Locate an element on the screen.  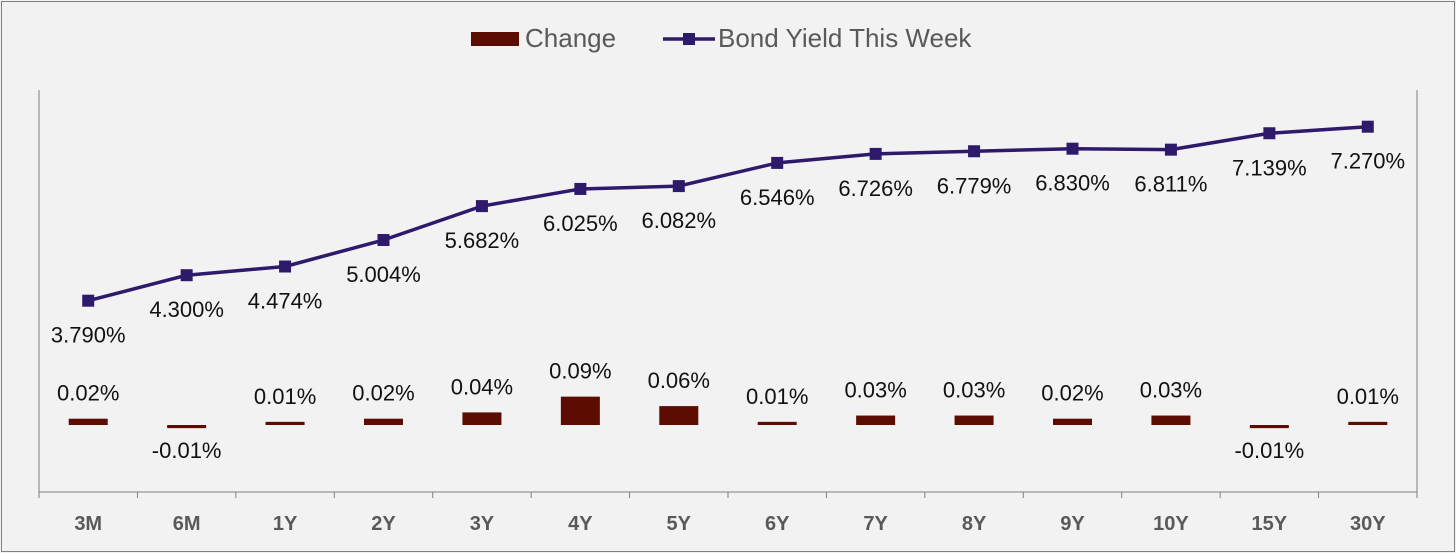
x-tick-label-30y: 30Y is located at coordinates (1368, 524).